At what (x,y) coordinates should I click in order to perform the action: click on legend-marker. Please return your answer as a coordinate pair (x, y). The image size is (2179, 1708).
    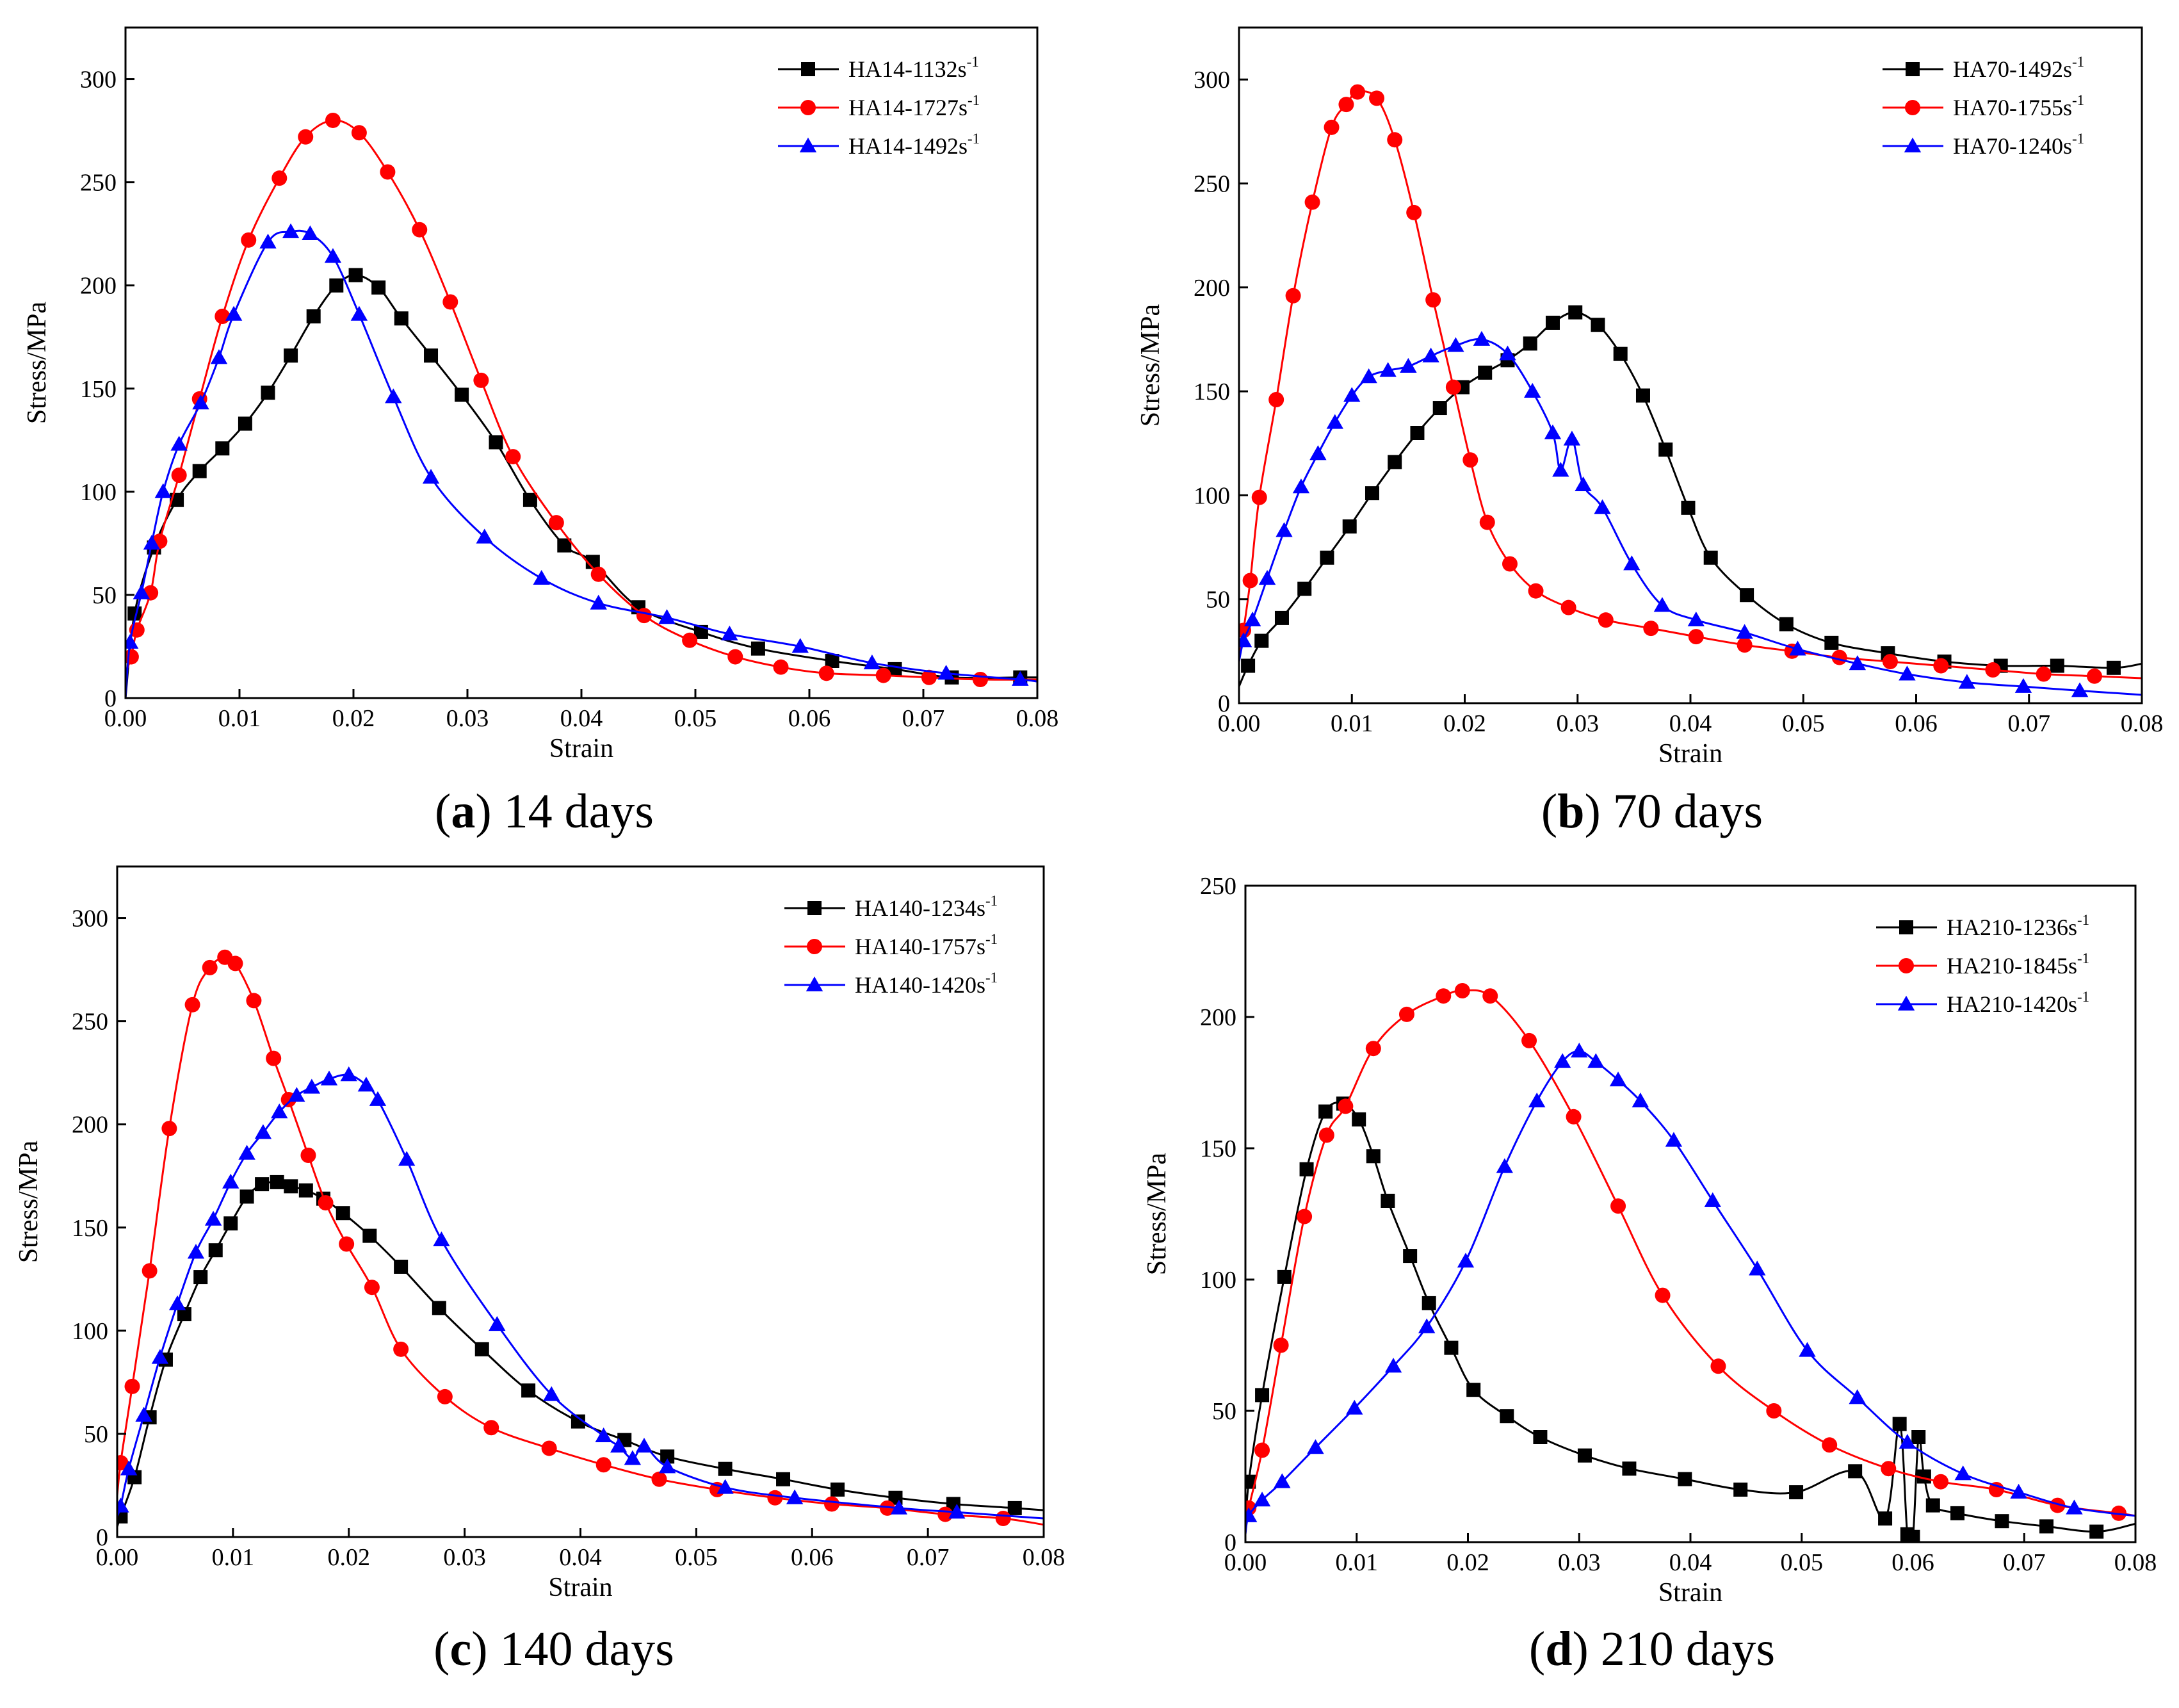
    Looking at the image, I should click on (808, 144).